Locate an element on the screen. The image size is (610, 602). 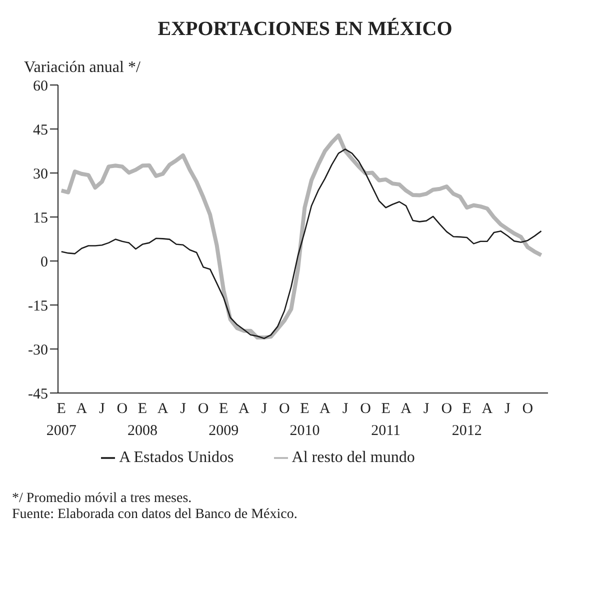
legend-label: A Estados Unidos is located at coordinates (176, 457).